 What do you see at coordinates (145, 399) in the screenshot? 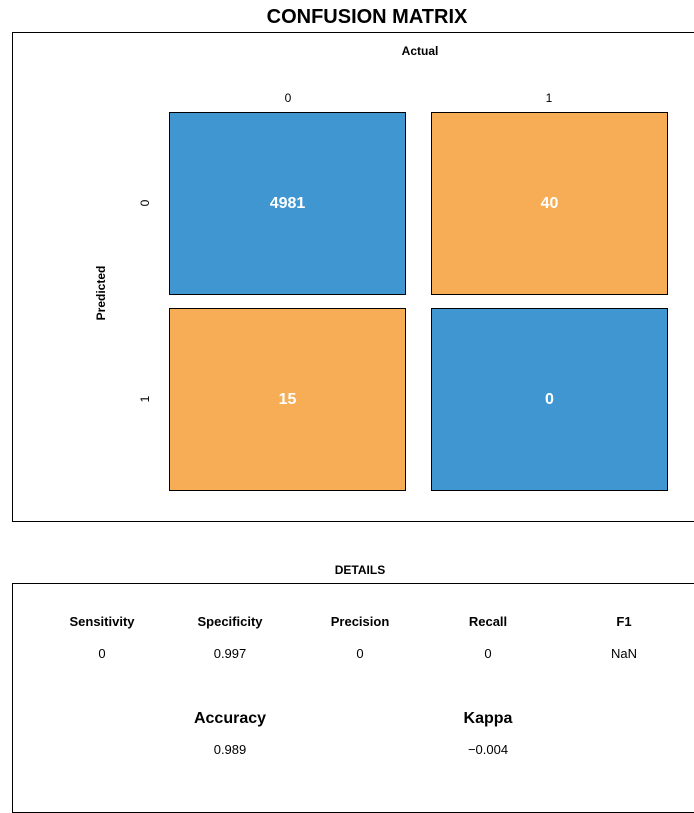
I see `y-tick-label-1: 1` at bounding box center [145, 399].